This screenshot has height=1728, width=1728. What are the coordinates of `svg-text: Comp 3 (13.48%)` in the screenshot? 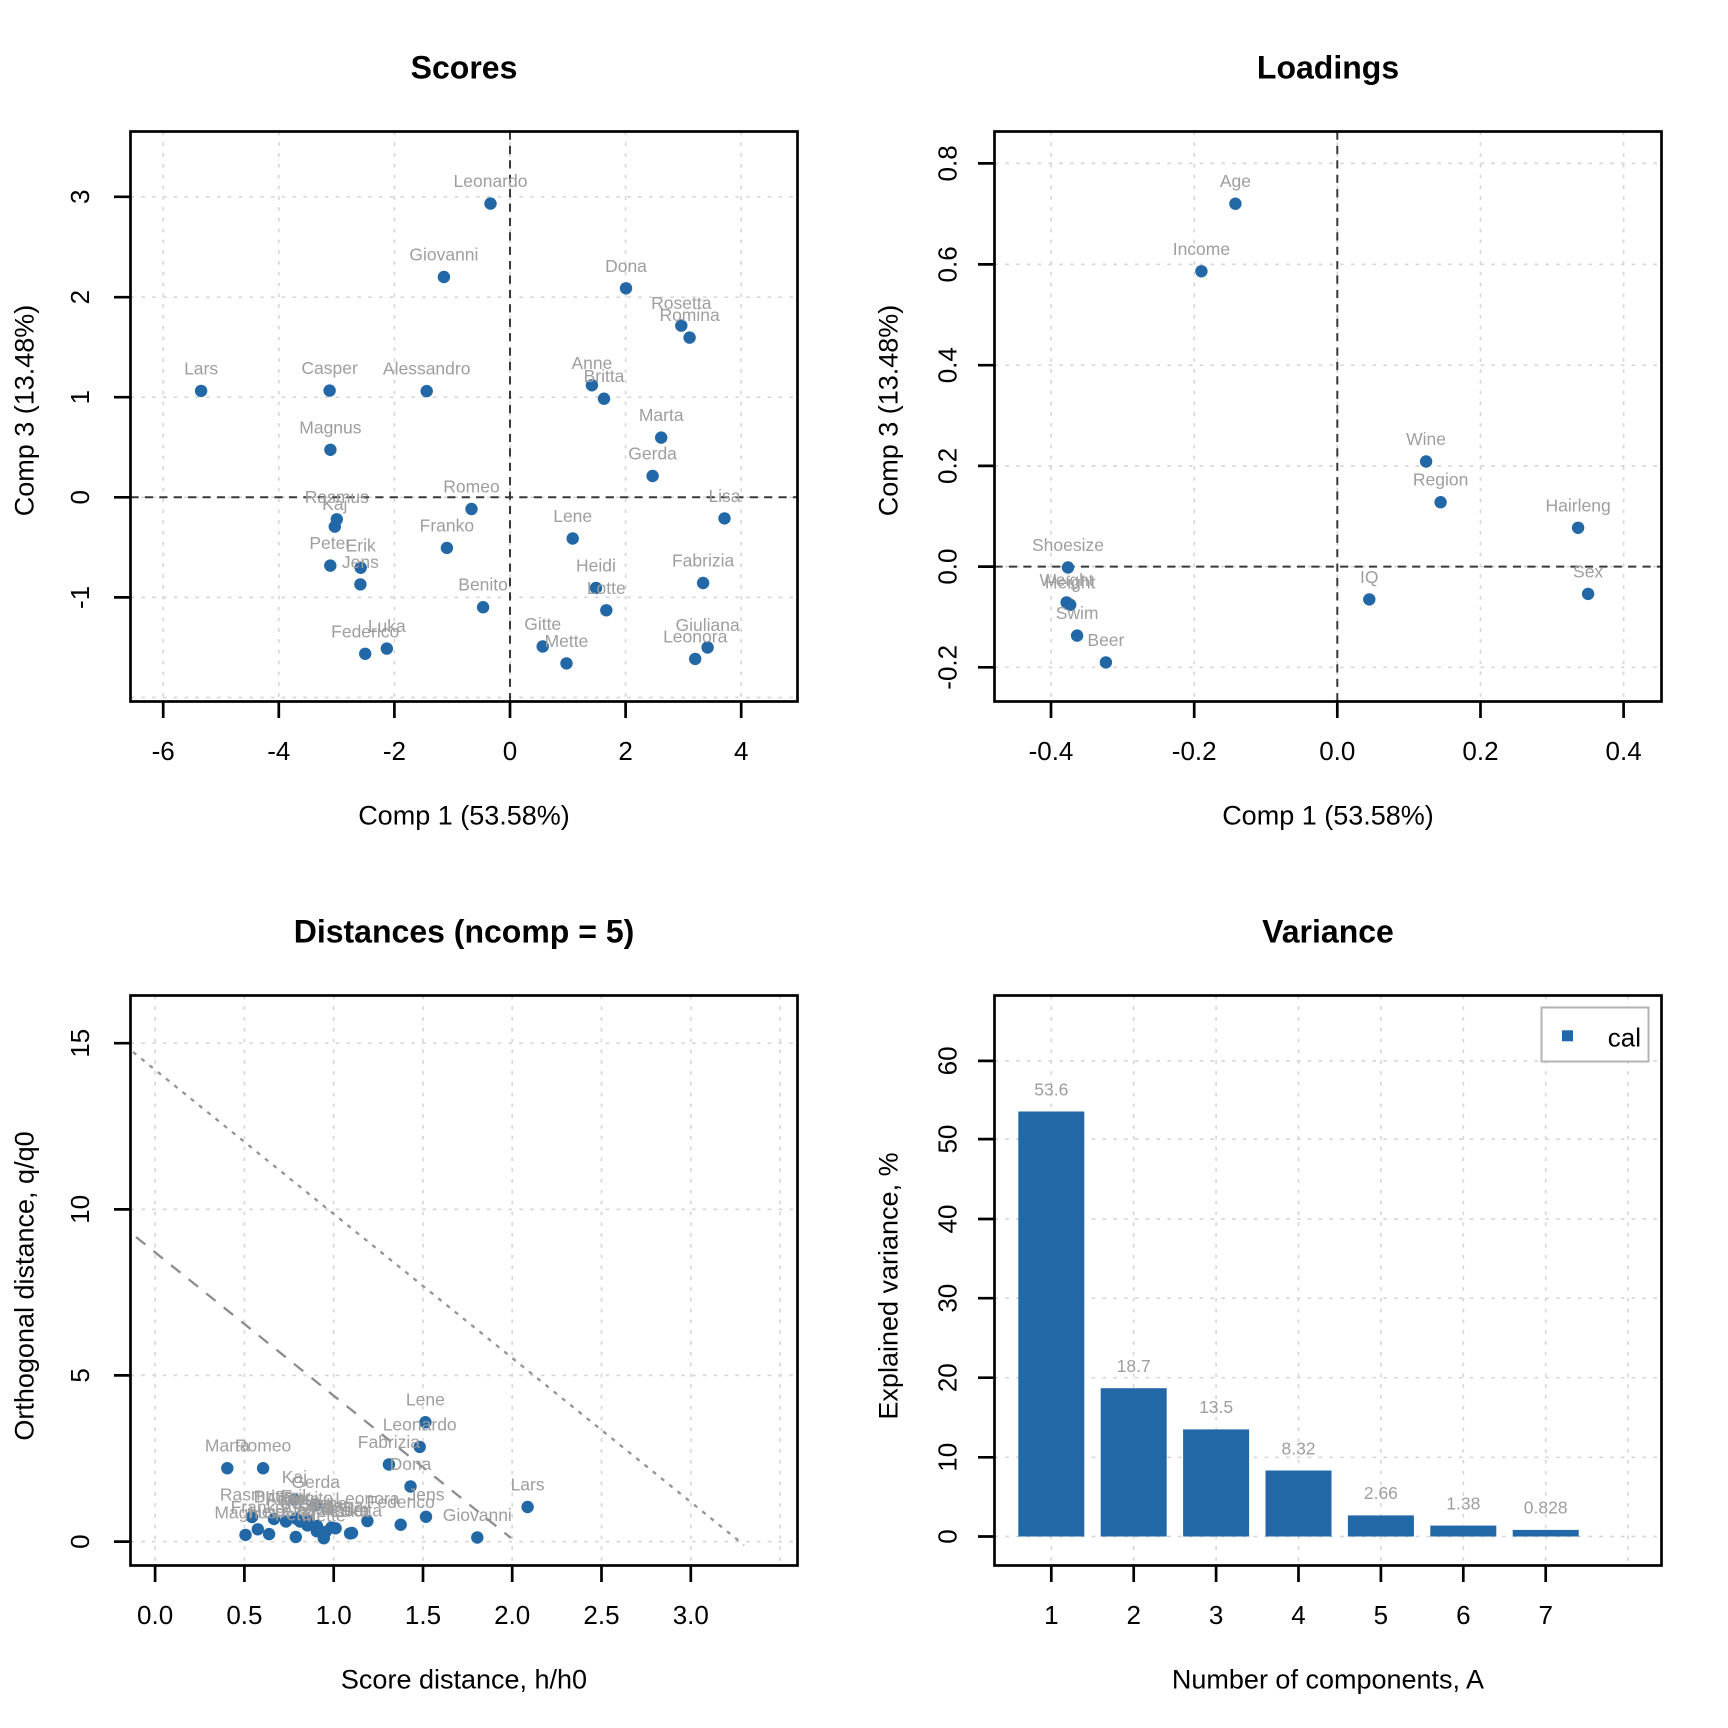 It's located at (888, 411).